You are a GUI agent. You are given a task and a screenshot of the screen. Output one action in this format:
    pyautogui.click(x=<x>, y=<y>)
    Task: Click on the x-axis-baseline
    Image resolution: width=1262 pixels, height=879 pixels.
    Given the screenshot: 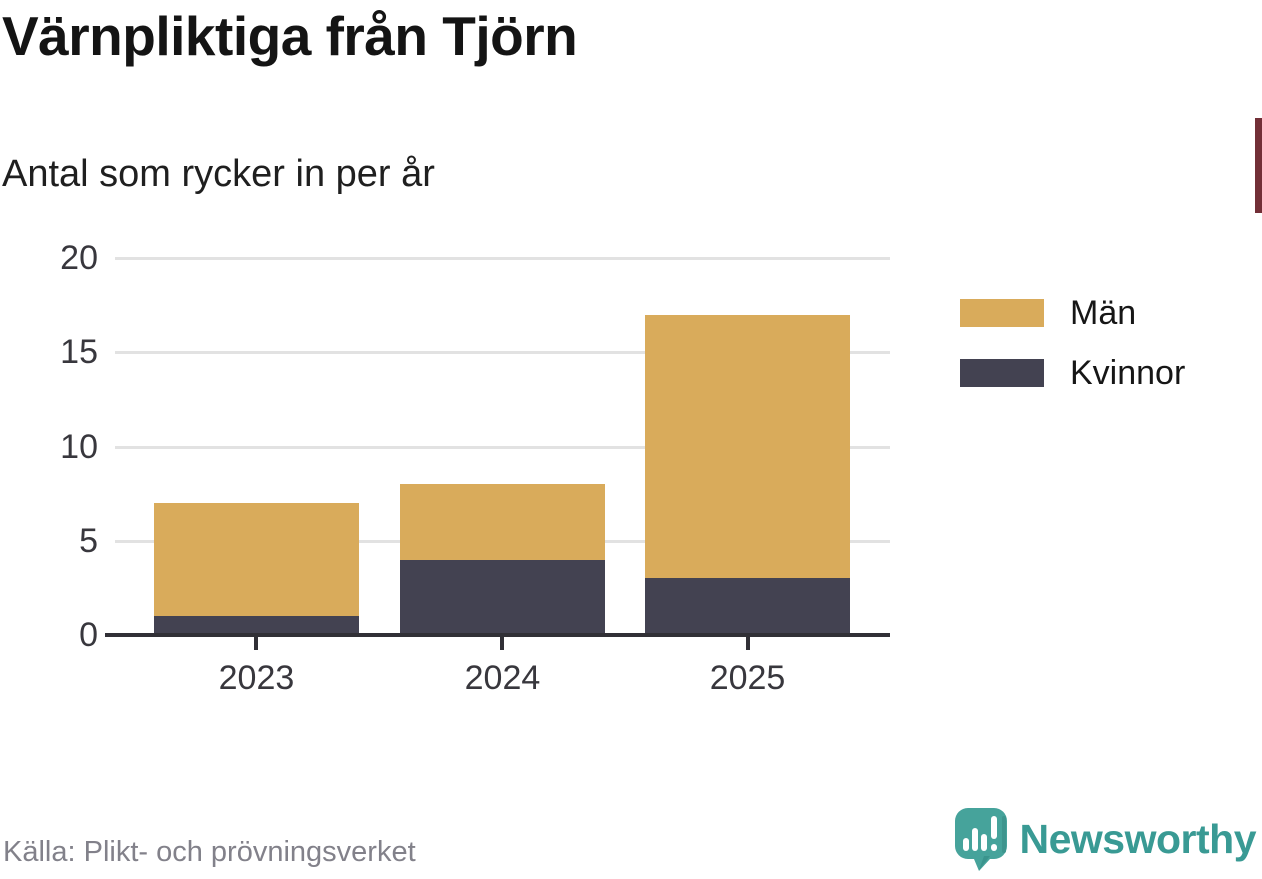 What is the action you would take?
    pyautogui.click(x=497, y=635)
    